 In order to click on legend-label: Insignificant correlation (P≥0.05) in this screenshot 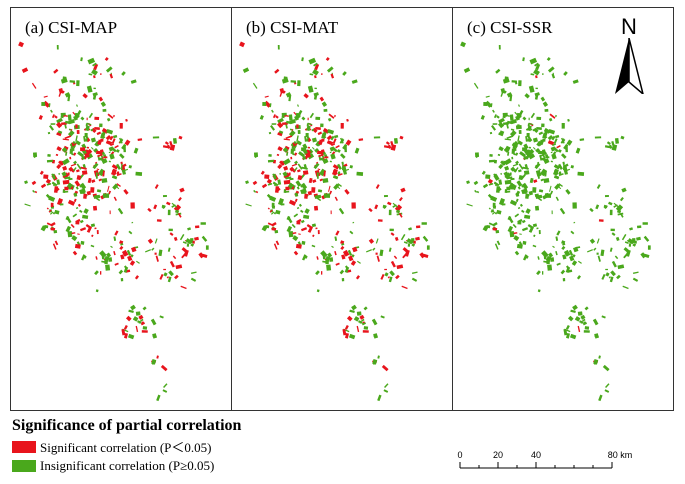, I will do `click(127, 466)`.